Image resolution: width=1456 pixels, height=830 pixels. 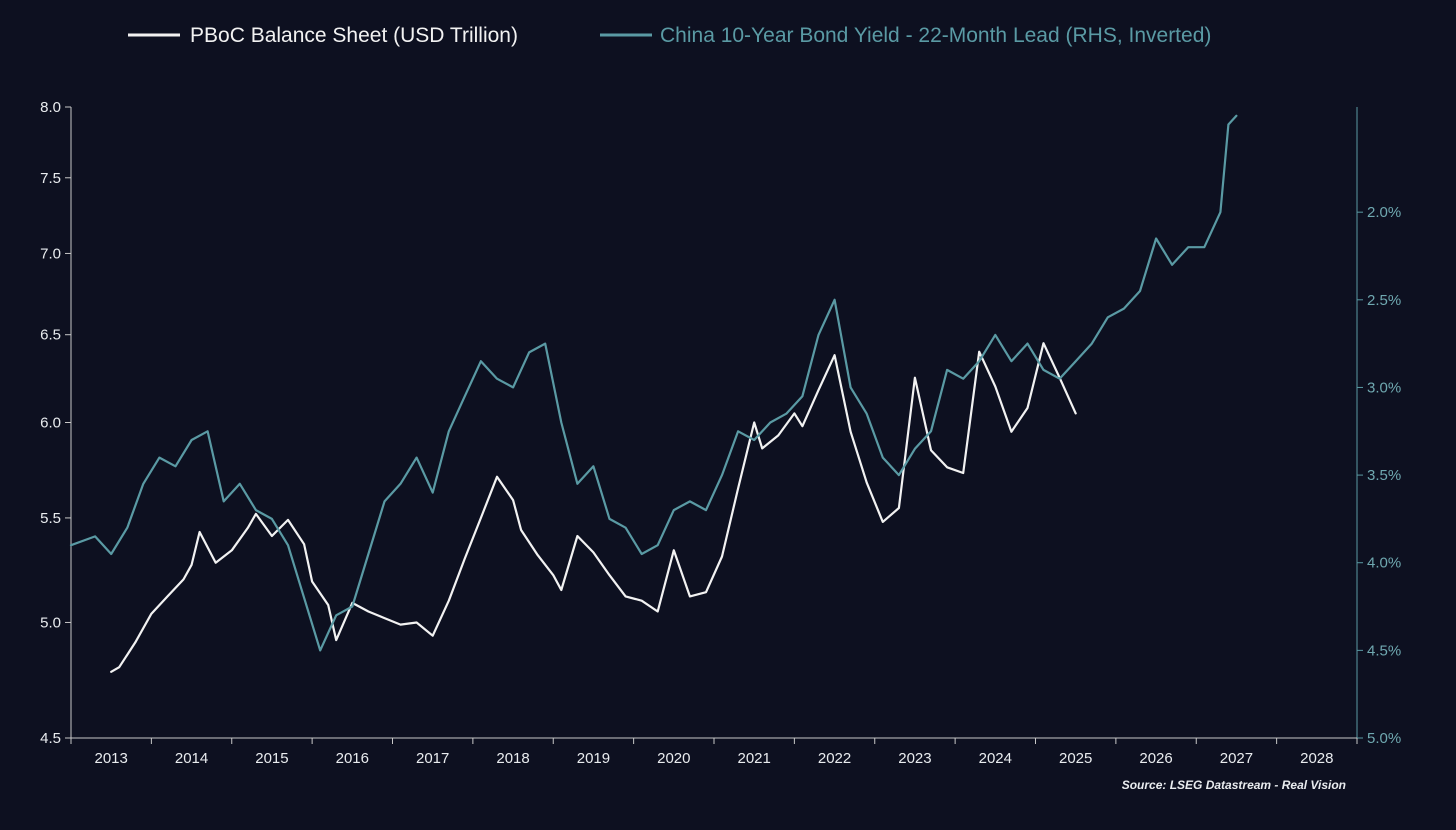 I want to click on x-tick-label: 2019, so click(x=593, y=758).